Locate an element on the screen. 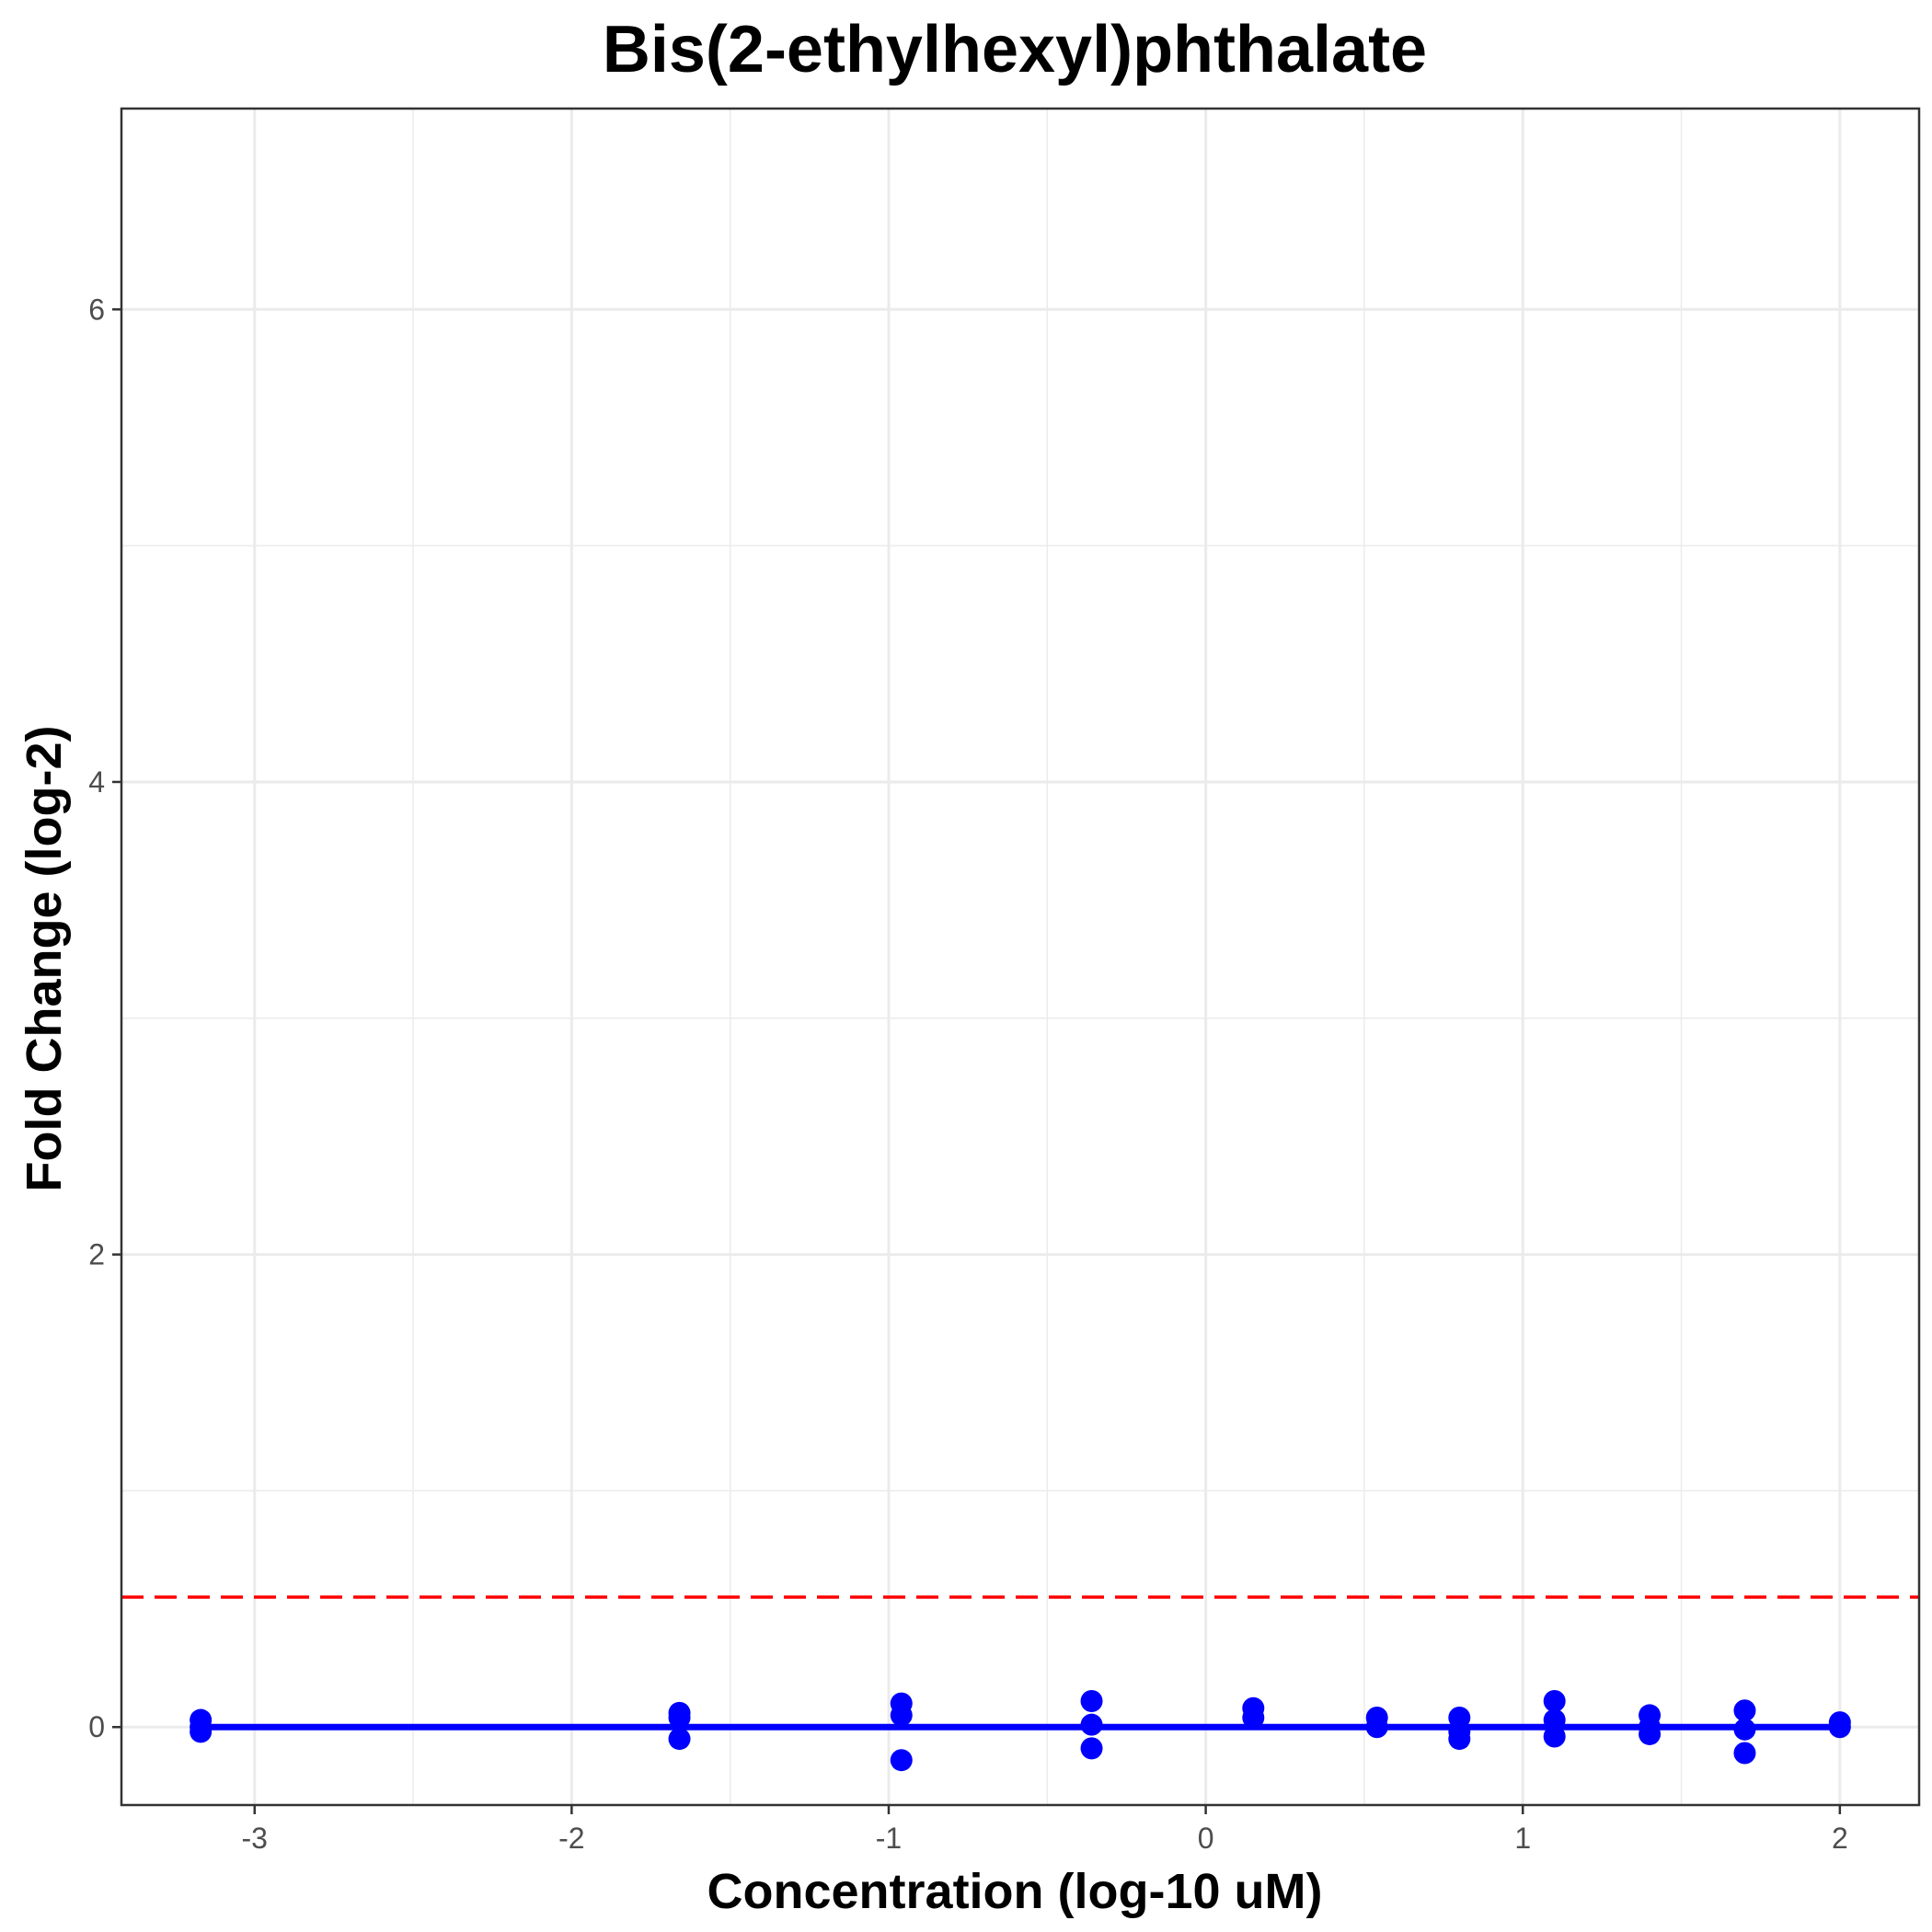 This screenshot has height=1932, width=1932. x-tick-label: -2 is located at coordinates (571, 1838).